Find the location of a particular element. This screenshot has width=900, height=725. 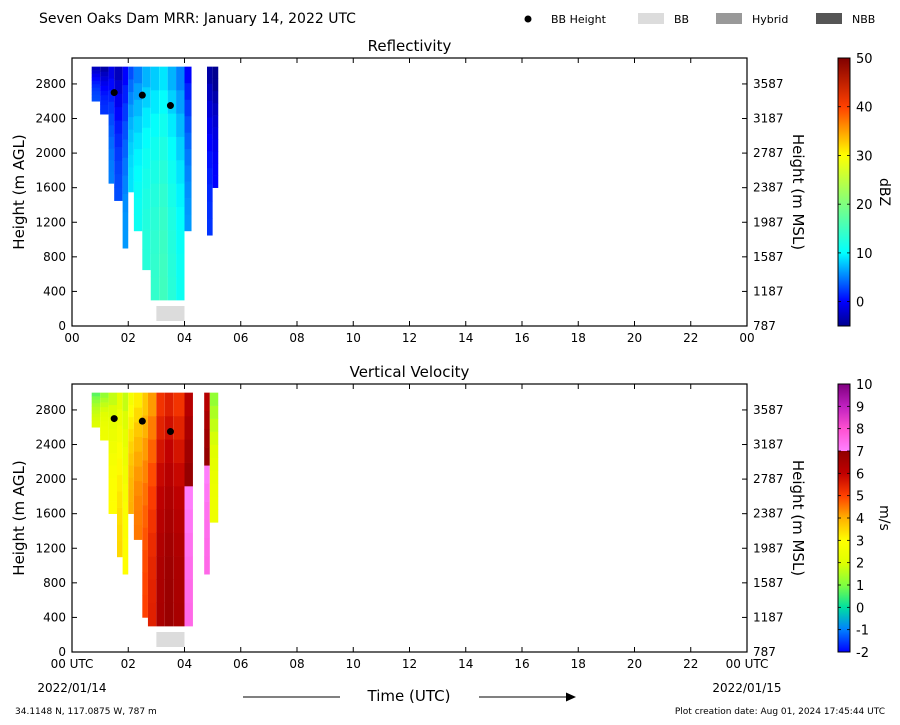

y-right-tick-label: 2387 is located at coordinates (768, 514).